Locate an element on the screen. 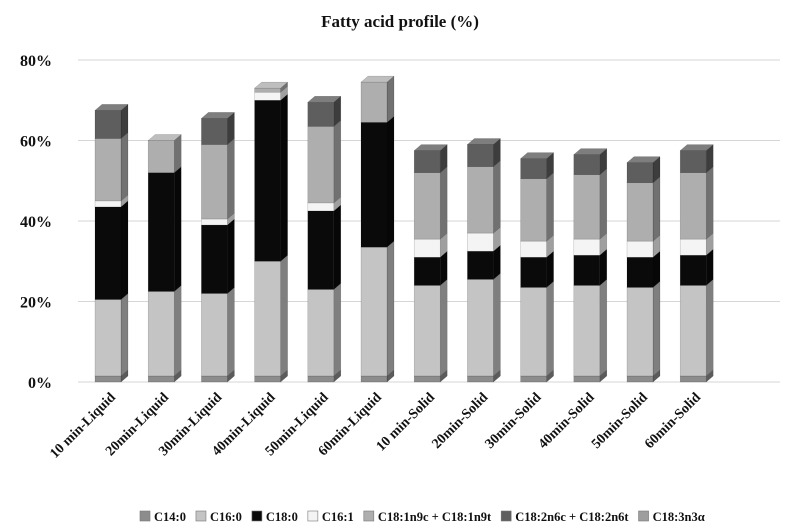 Image resolution: width=786 pixels, height=531 pixels. x-tick-label: 30min-Solid is located at coordinates (514, 421).